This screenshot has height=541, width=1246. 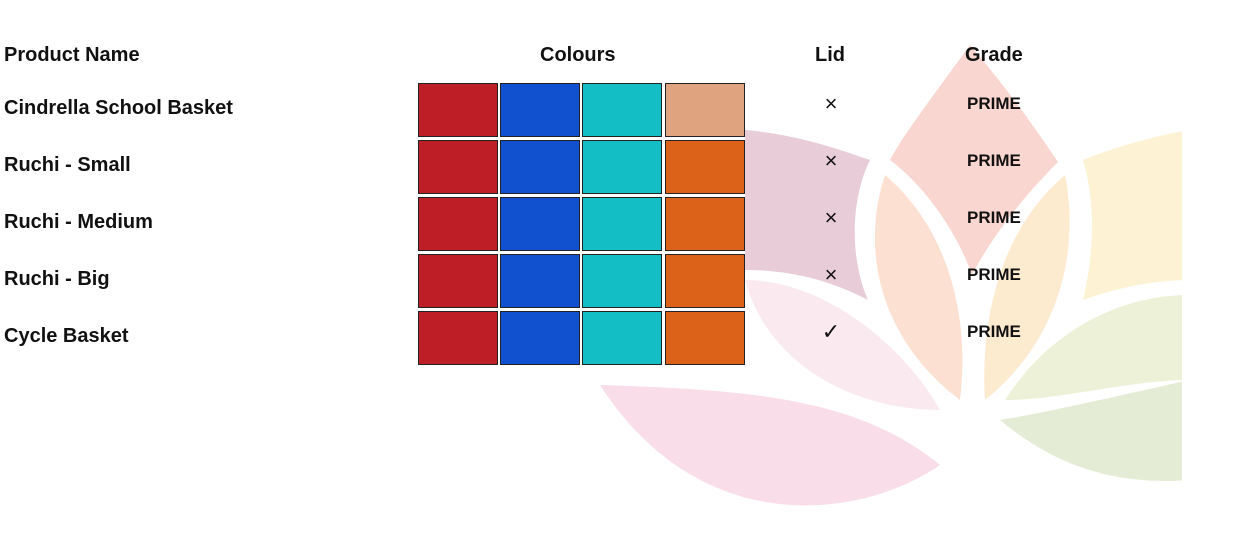 I want to click on product-name: Ruchi - Medium, so click(x=78, y=222).